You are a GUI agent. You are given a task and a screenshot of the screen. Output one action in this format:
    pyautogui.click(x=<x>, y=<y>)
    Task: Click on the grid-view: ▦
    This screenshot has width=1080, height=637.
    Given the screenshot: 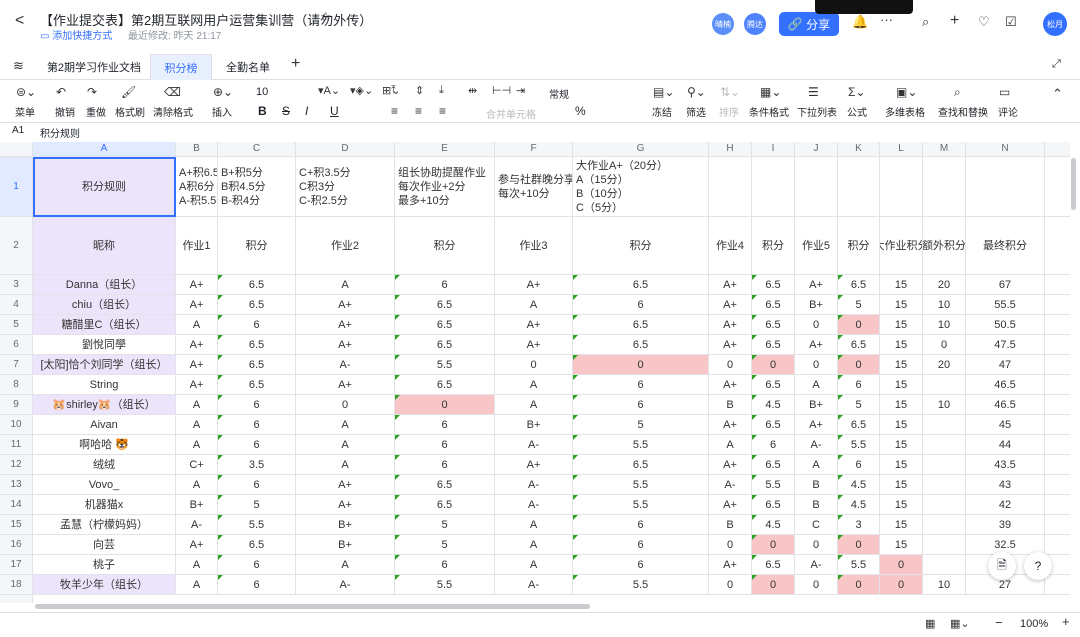 What is the action you would take?
    pyautogui.click(x=930, y=624)
    